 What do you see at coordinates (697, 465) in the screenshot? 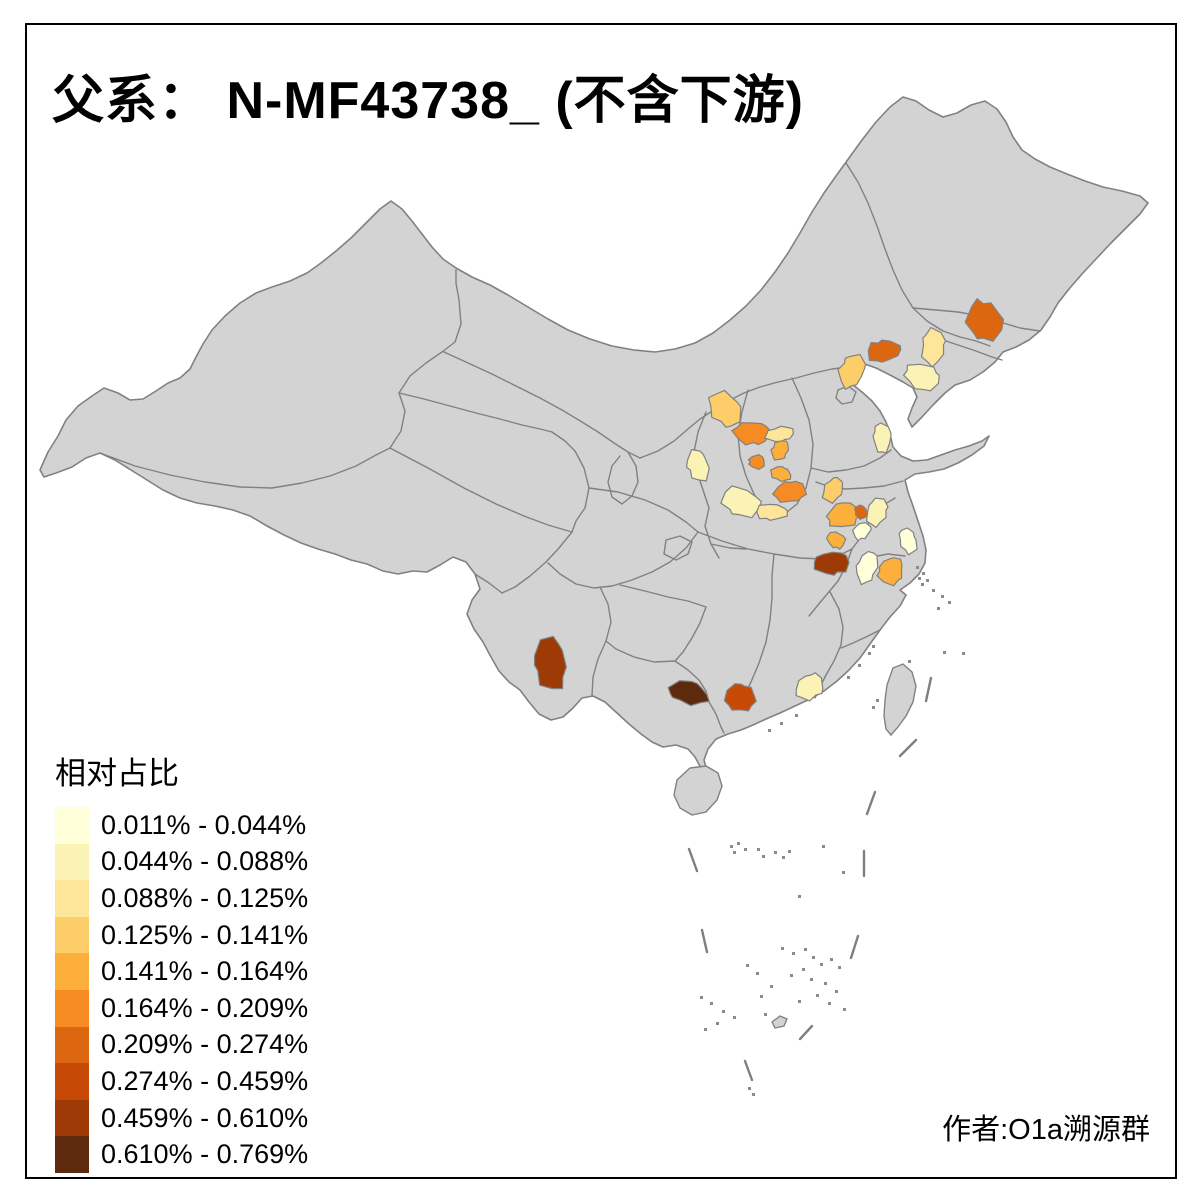
I see `region-shaanxi-north-pale` at bounding box center [697, 465].